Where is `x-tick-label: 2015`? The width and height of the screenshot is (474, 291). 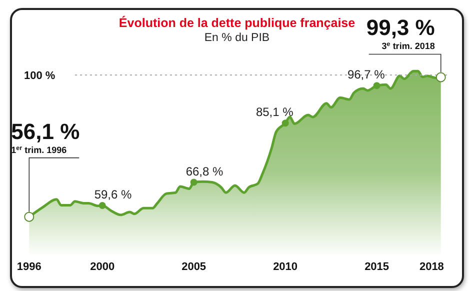 x-tick-label: 2015 is located at coordinates (377, 266).